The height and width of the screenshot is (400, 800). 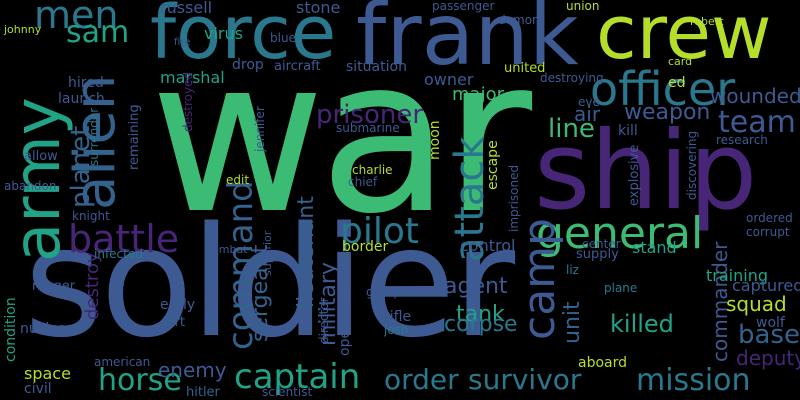 What do you see at coordinates (396, 330) in the screenshot?
I see `word-josh: josh` at bounding box center [396, 330].